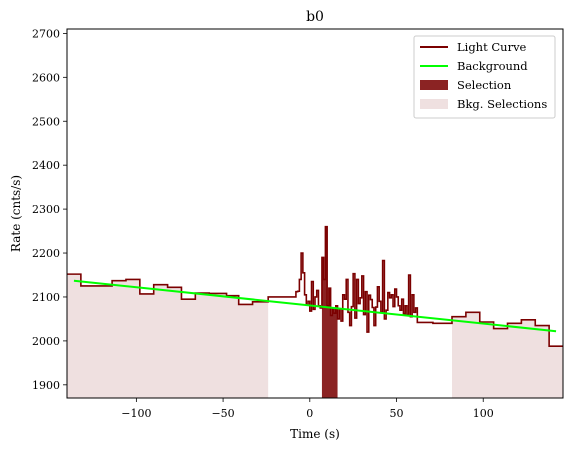  Describe the element at coordinates (397, 413) in the screenshot. I see `x-tick-label-50: 50` at that location.